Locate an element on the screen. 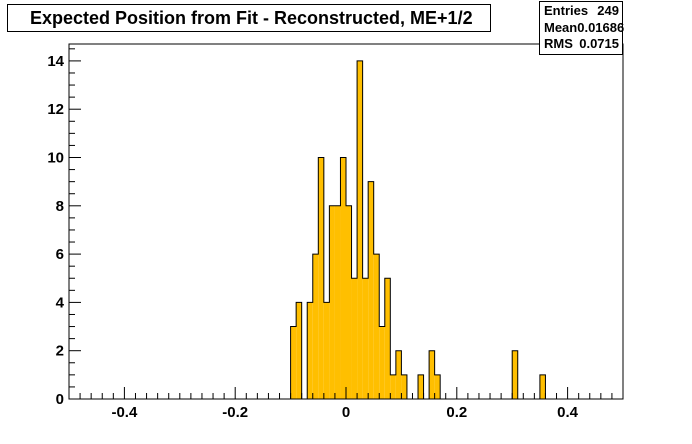 The height and width of the screenshot is (444, 692). rms-label: RMS is located at coordinates (558, 43).